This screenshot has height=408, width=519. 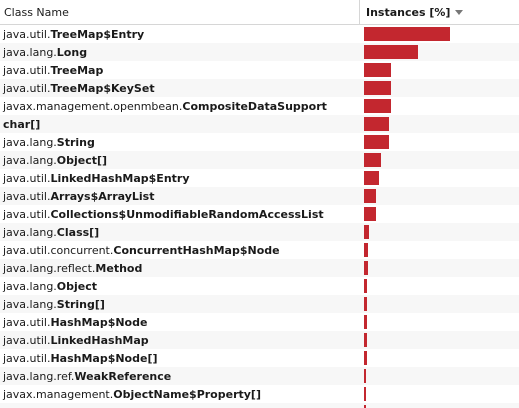 I want to click on table-row: java.lang.String, so click(x=259, y=142).